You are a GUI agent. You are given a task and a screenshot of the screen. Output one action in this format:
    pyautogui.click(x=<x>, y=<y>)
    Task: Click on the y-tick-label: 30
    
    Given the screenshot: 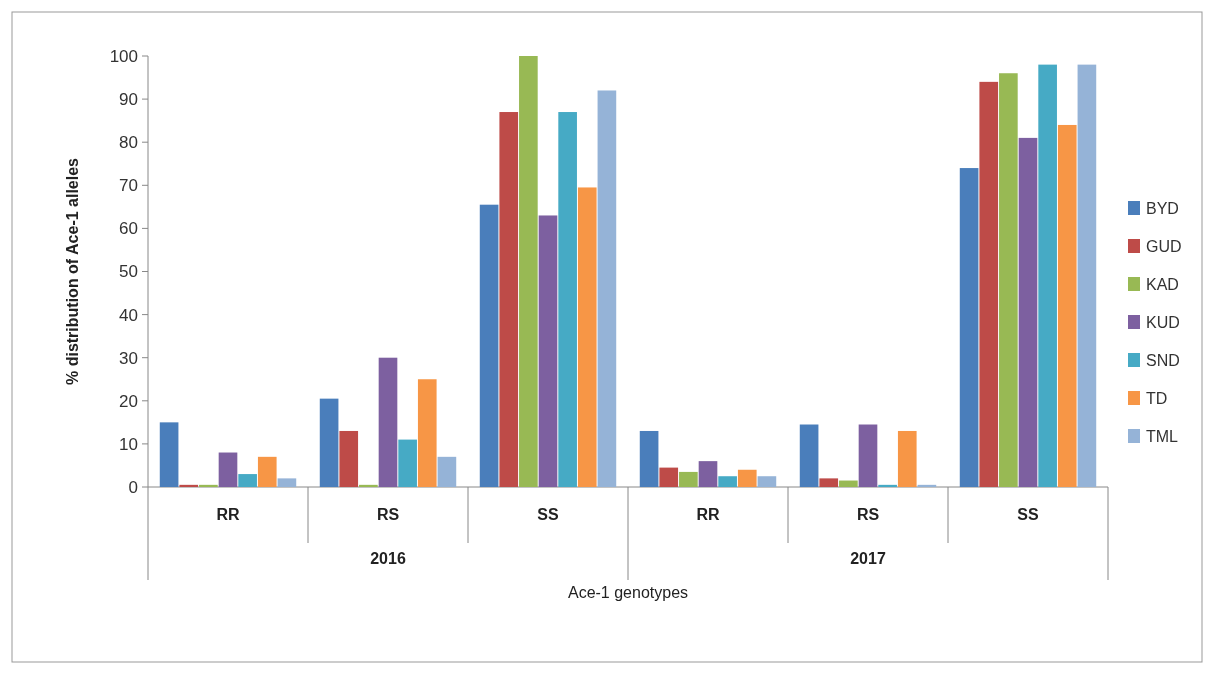 What is the action you would take?
    pyautogui.click(x=128, y=358)
    